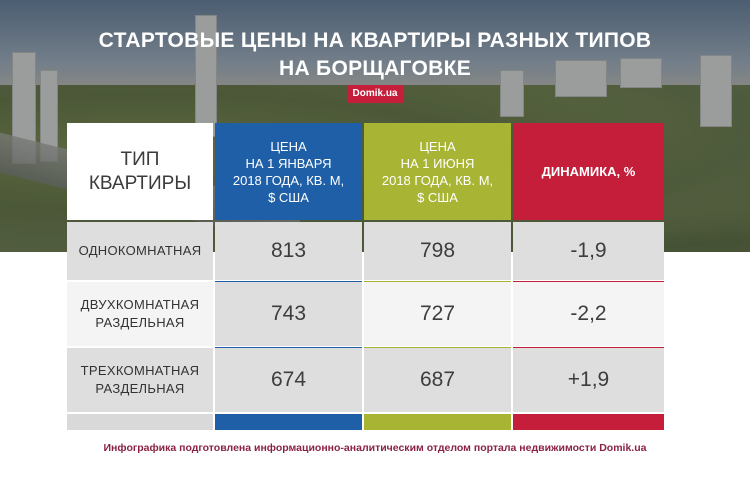 The image size is (750, 480). What do you see at coordinates (437, 422) in the screenshot?
I see `bottom-bar-jun` at bounding box center [437, 422].